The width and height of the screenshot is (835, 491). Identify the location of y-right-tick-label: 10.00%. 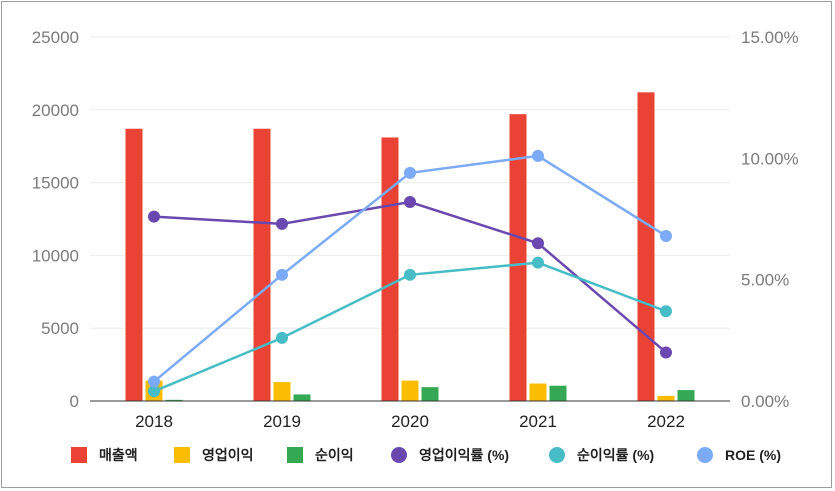
(770, 158).